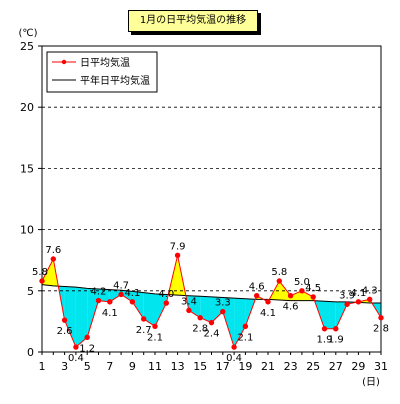 Image resolution: width=400 pixels, height=404 pixels. What do you see at coordinates (42, 366) in the screenshot?
I see `x-tick-label: 1` at bounding box center [42, 366].